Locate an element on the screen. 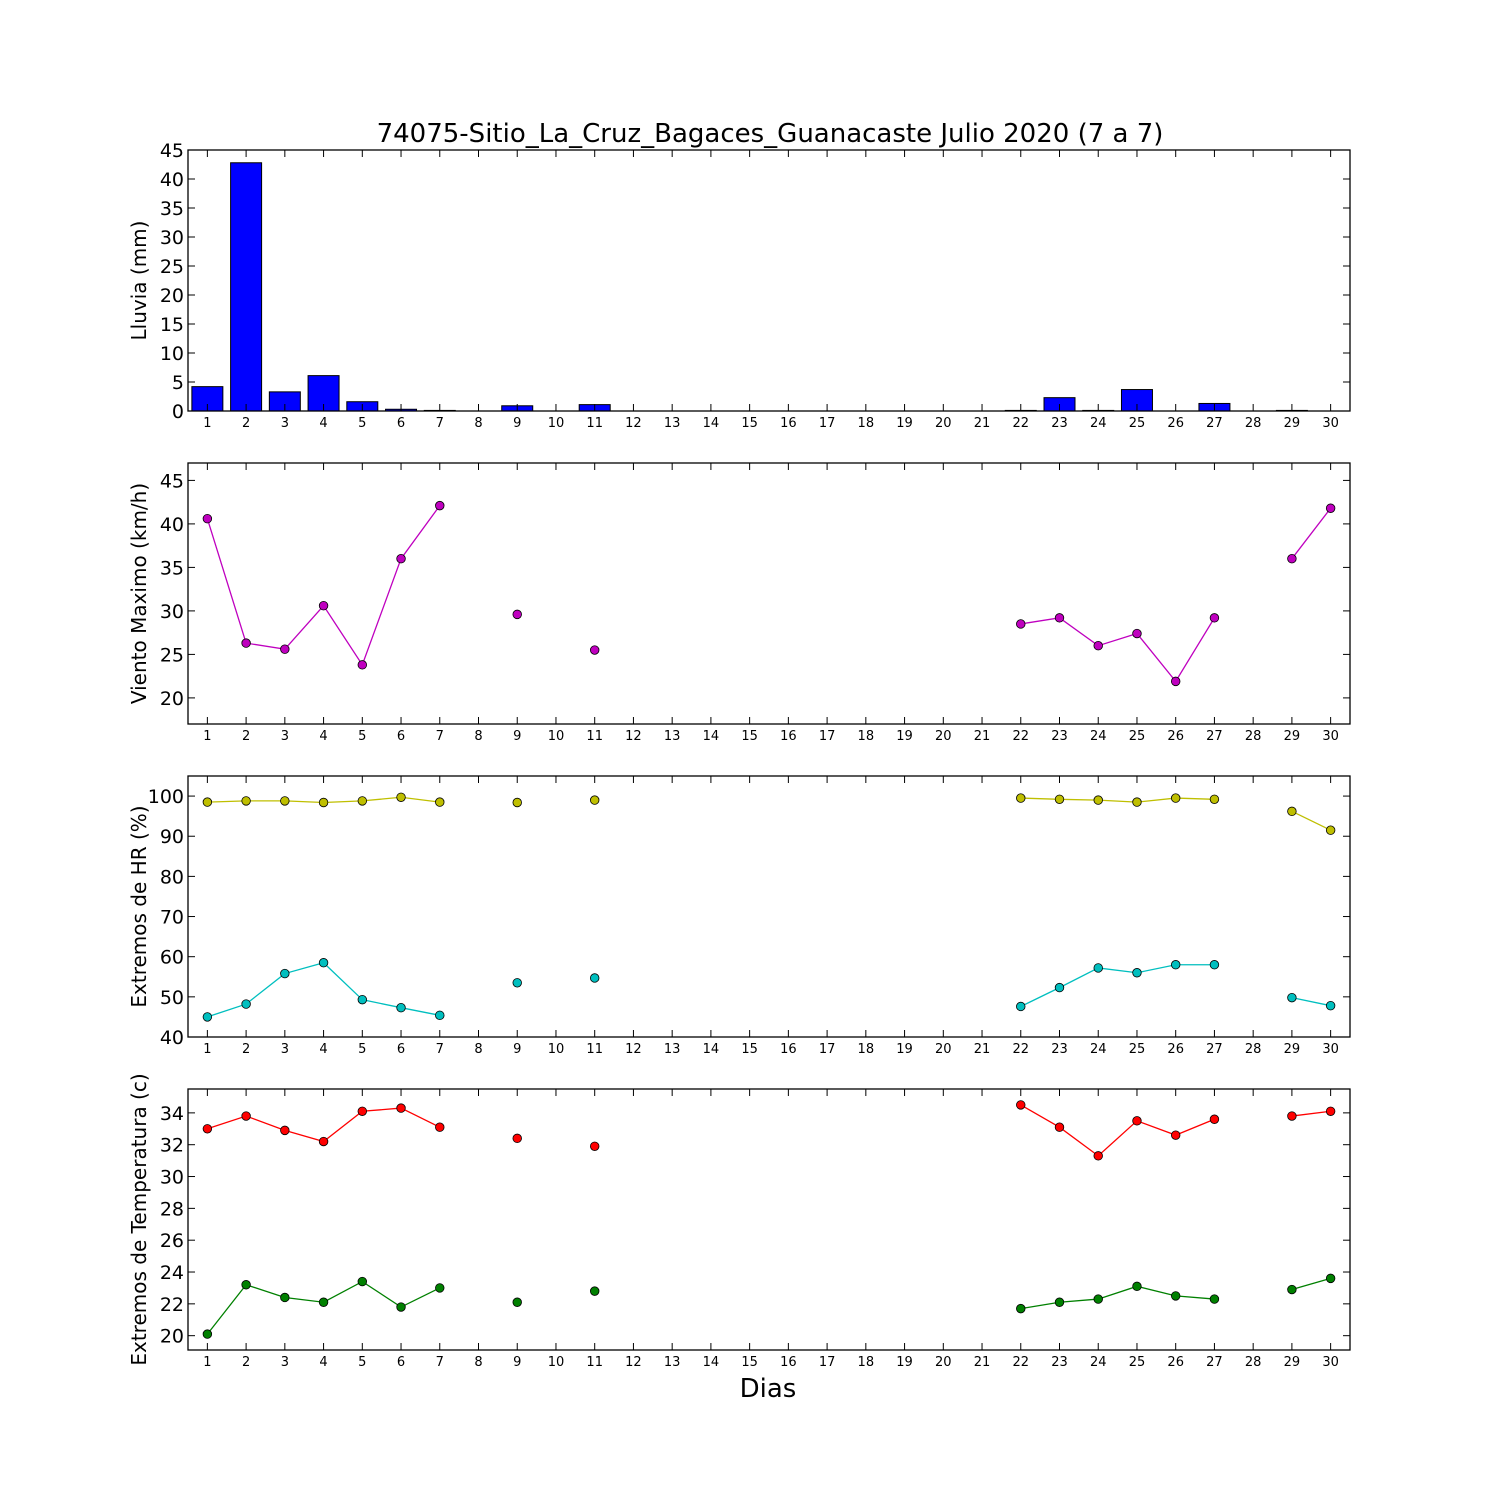 This screenshot has height=1500, width=1500. rain-x-tick-label: 2 is located at coordinates (246, 423).